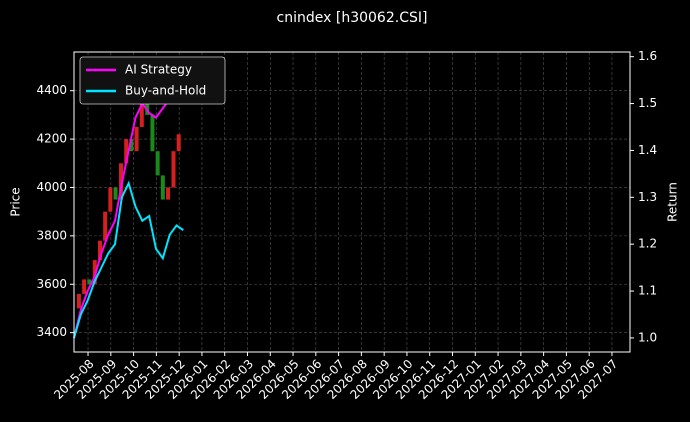 The width and height of the screenshot is (690, 422). I want to click on y2-tick-label: 1.4, so click(647, 150).